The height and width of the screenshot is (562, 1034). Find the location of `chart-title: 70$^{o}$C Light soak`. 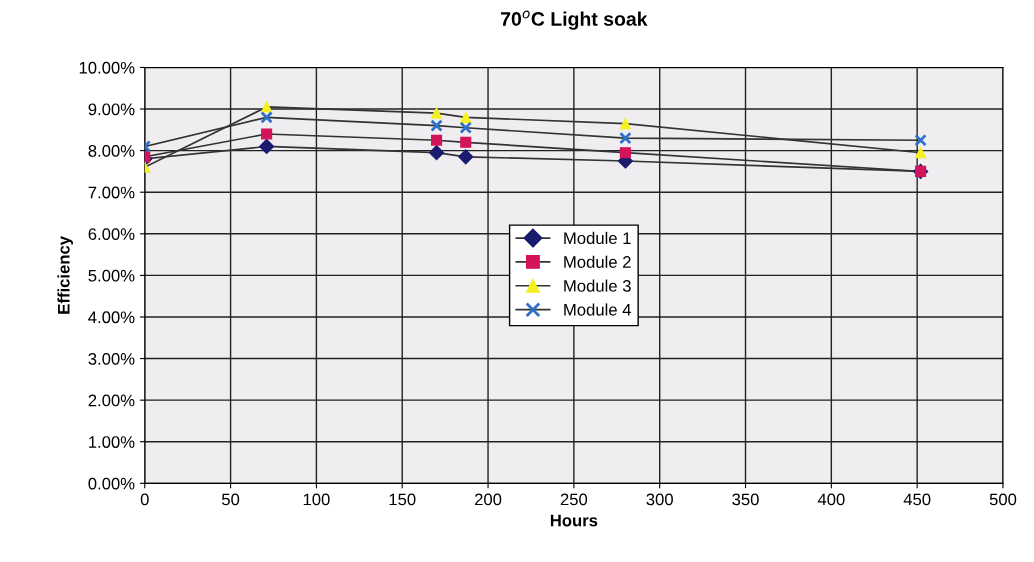

chart-title: 70$^{o}$C Light soak is located at coordinates (574, 20).